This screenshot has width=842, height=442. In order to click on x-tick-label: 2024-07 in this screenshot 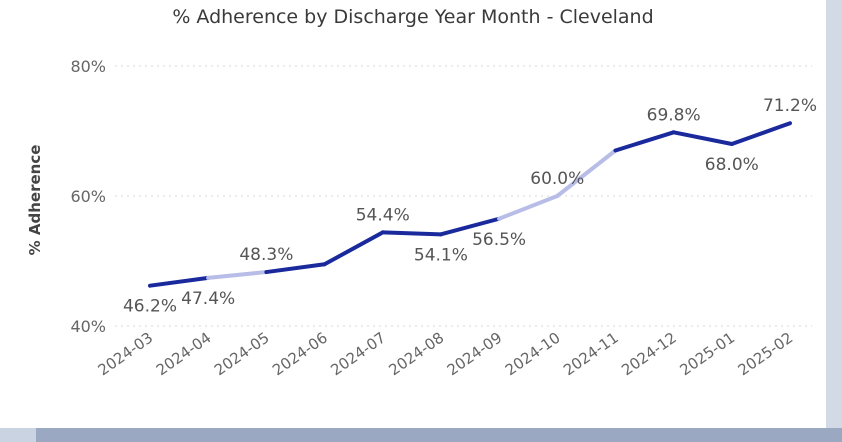, I will do `click(358, 354)`.